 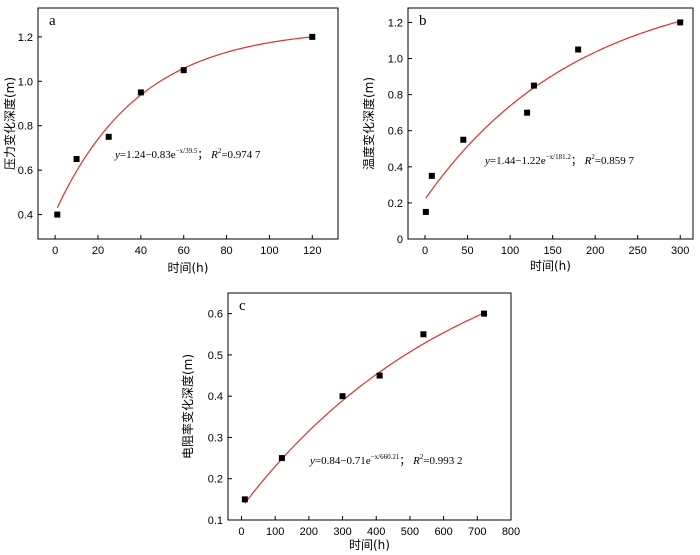 What do you see at coordinates (141, 251) in the screenshot?
I see `x-tick-label: 40` at bounding box center [141, 251].